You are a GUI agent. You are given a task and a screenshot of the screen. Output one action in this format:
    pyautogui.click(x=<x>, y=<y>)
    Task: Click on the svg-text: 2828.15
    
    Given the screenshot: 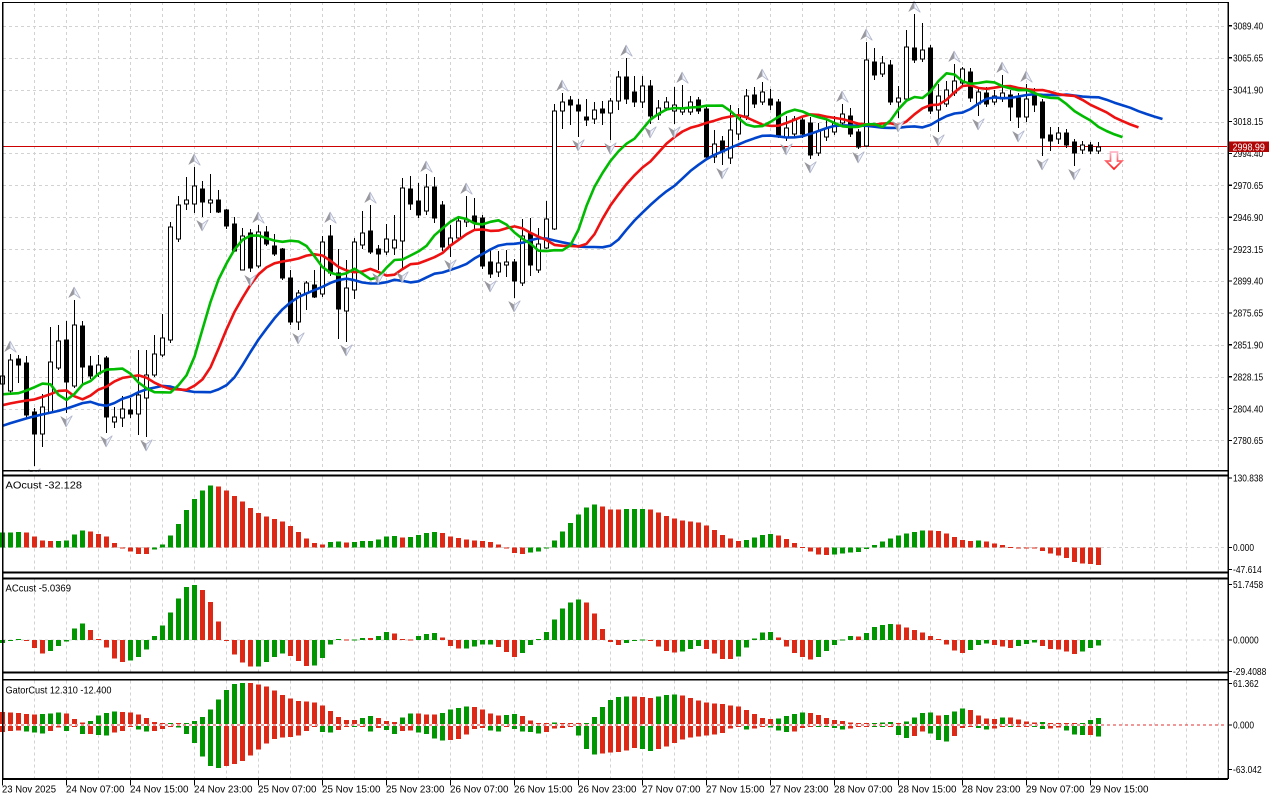 What is the action you would take?
    pyautogui.click(x=1248, y=377)
    